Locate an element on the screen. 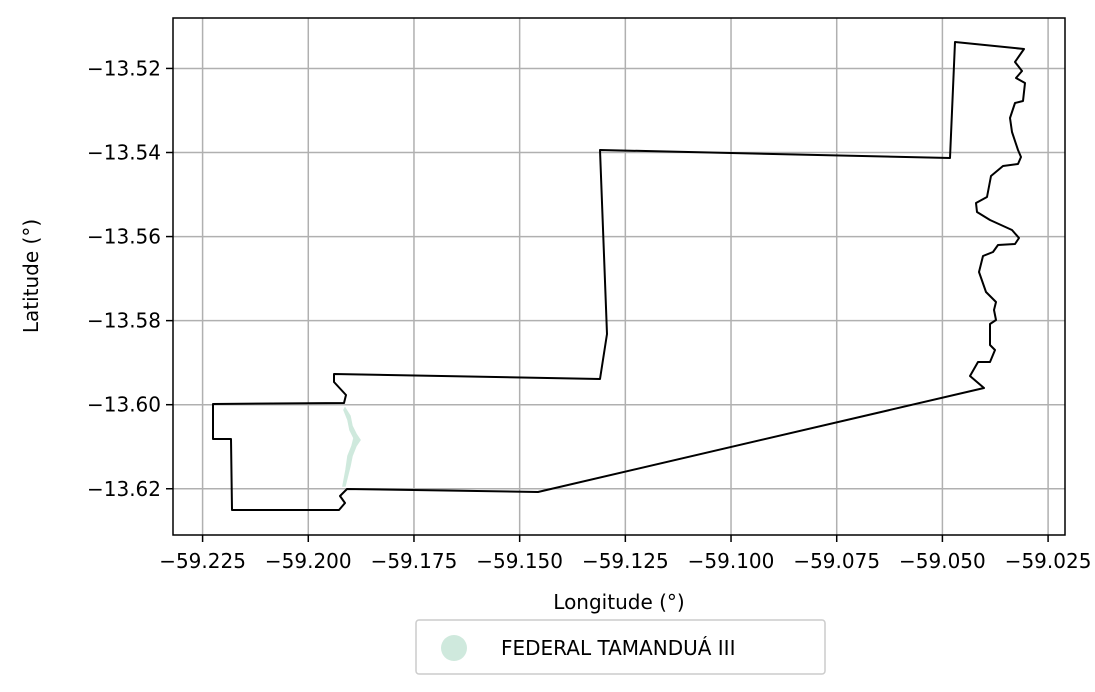  y-tick-label: −13.62 is located at coordinates (124, 489).